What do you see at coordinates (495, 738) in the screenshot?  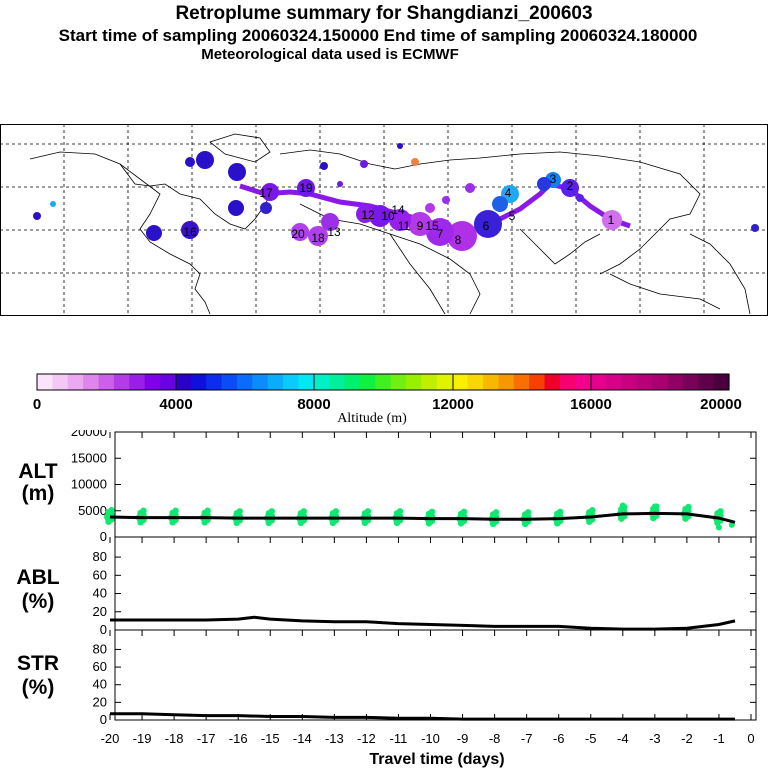 I see `x-tick-label: -8` at bounding box center [495, 738].